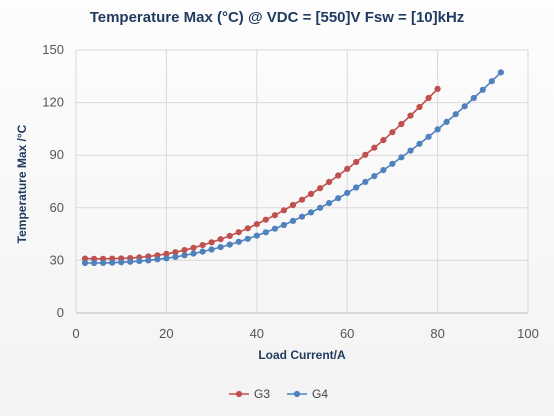 Image resolution: width=554 pixels, height=416 pixels. What do you see at coordinates (57, 154) in the screenshot?
I see `y-tick-label: 90` at bounding box center [57, 154].